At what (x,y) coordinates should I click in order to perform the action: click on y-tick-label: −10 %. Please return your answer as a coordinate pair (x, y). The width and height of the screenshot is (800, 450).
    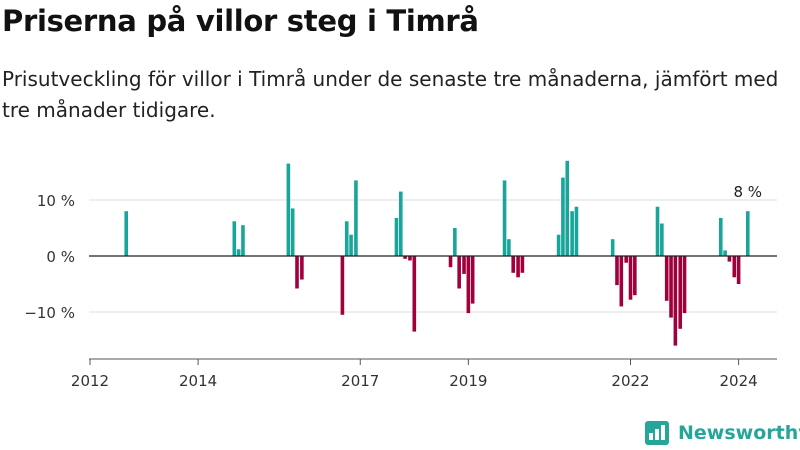
    Looking at the image, I should click on (49, 313).